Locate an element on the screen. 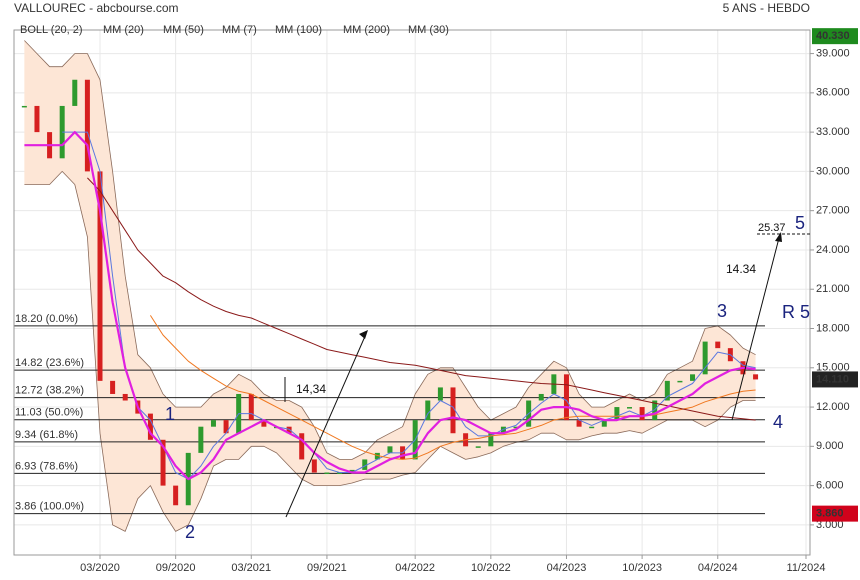  legend-label: BOLL (20, 2) is located at coordinates (51, 30).